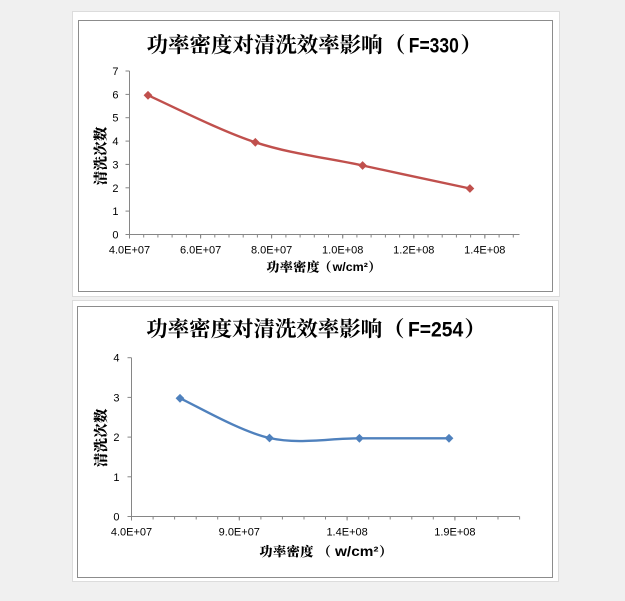 This screenshot has width=625, height=601. I want to click on svg-text: 6, so click(115, 95).